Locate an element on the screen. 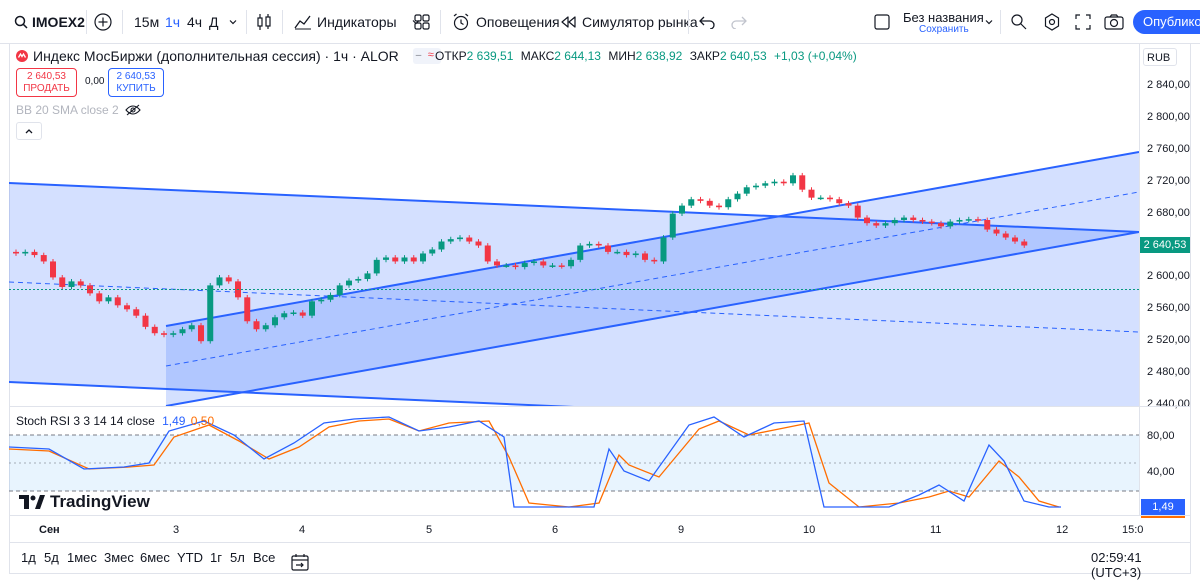  interval-4h: 4ч is located at coordinates (194, 22).